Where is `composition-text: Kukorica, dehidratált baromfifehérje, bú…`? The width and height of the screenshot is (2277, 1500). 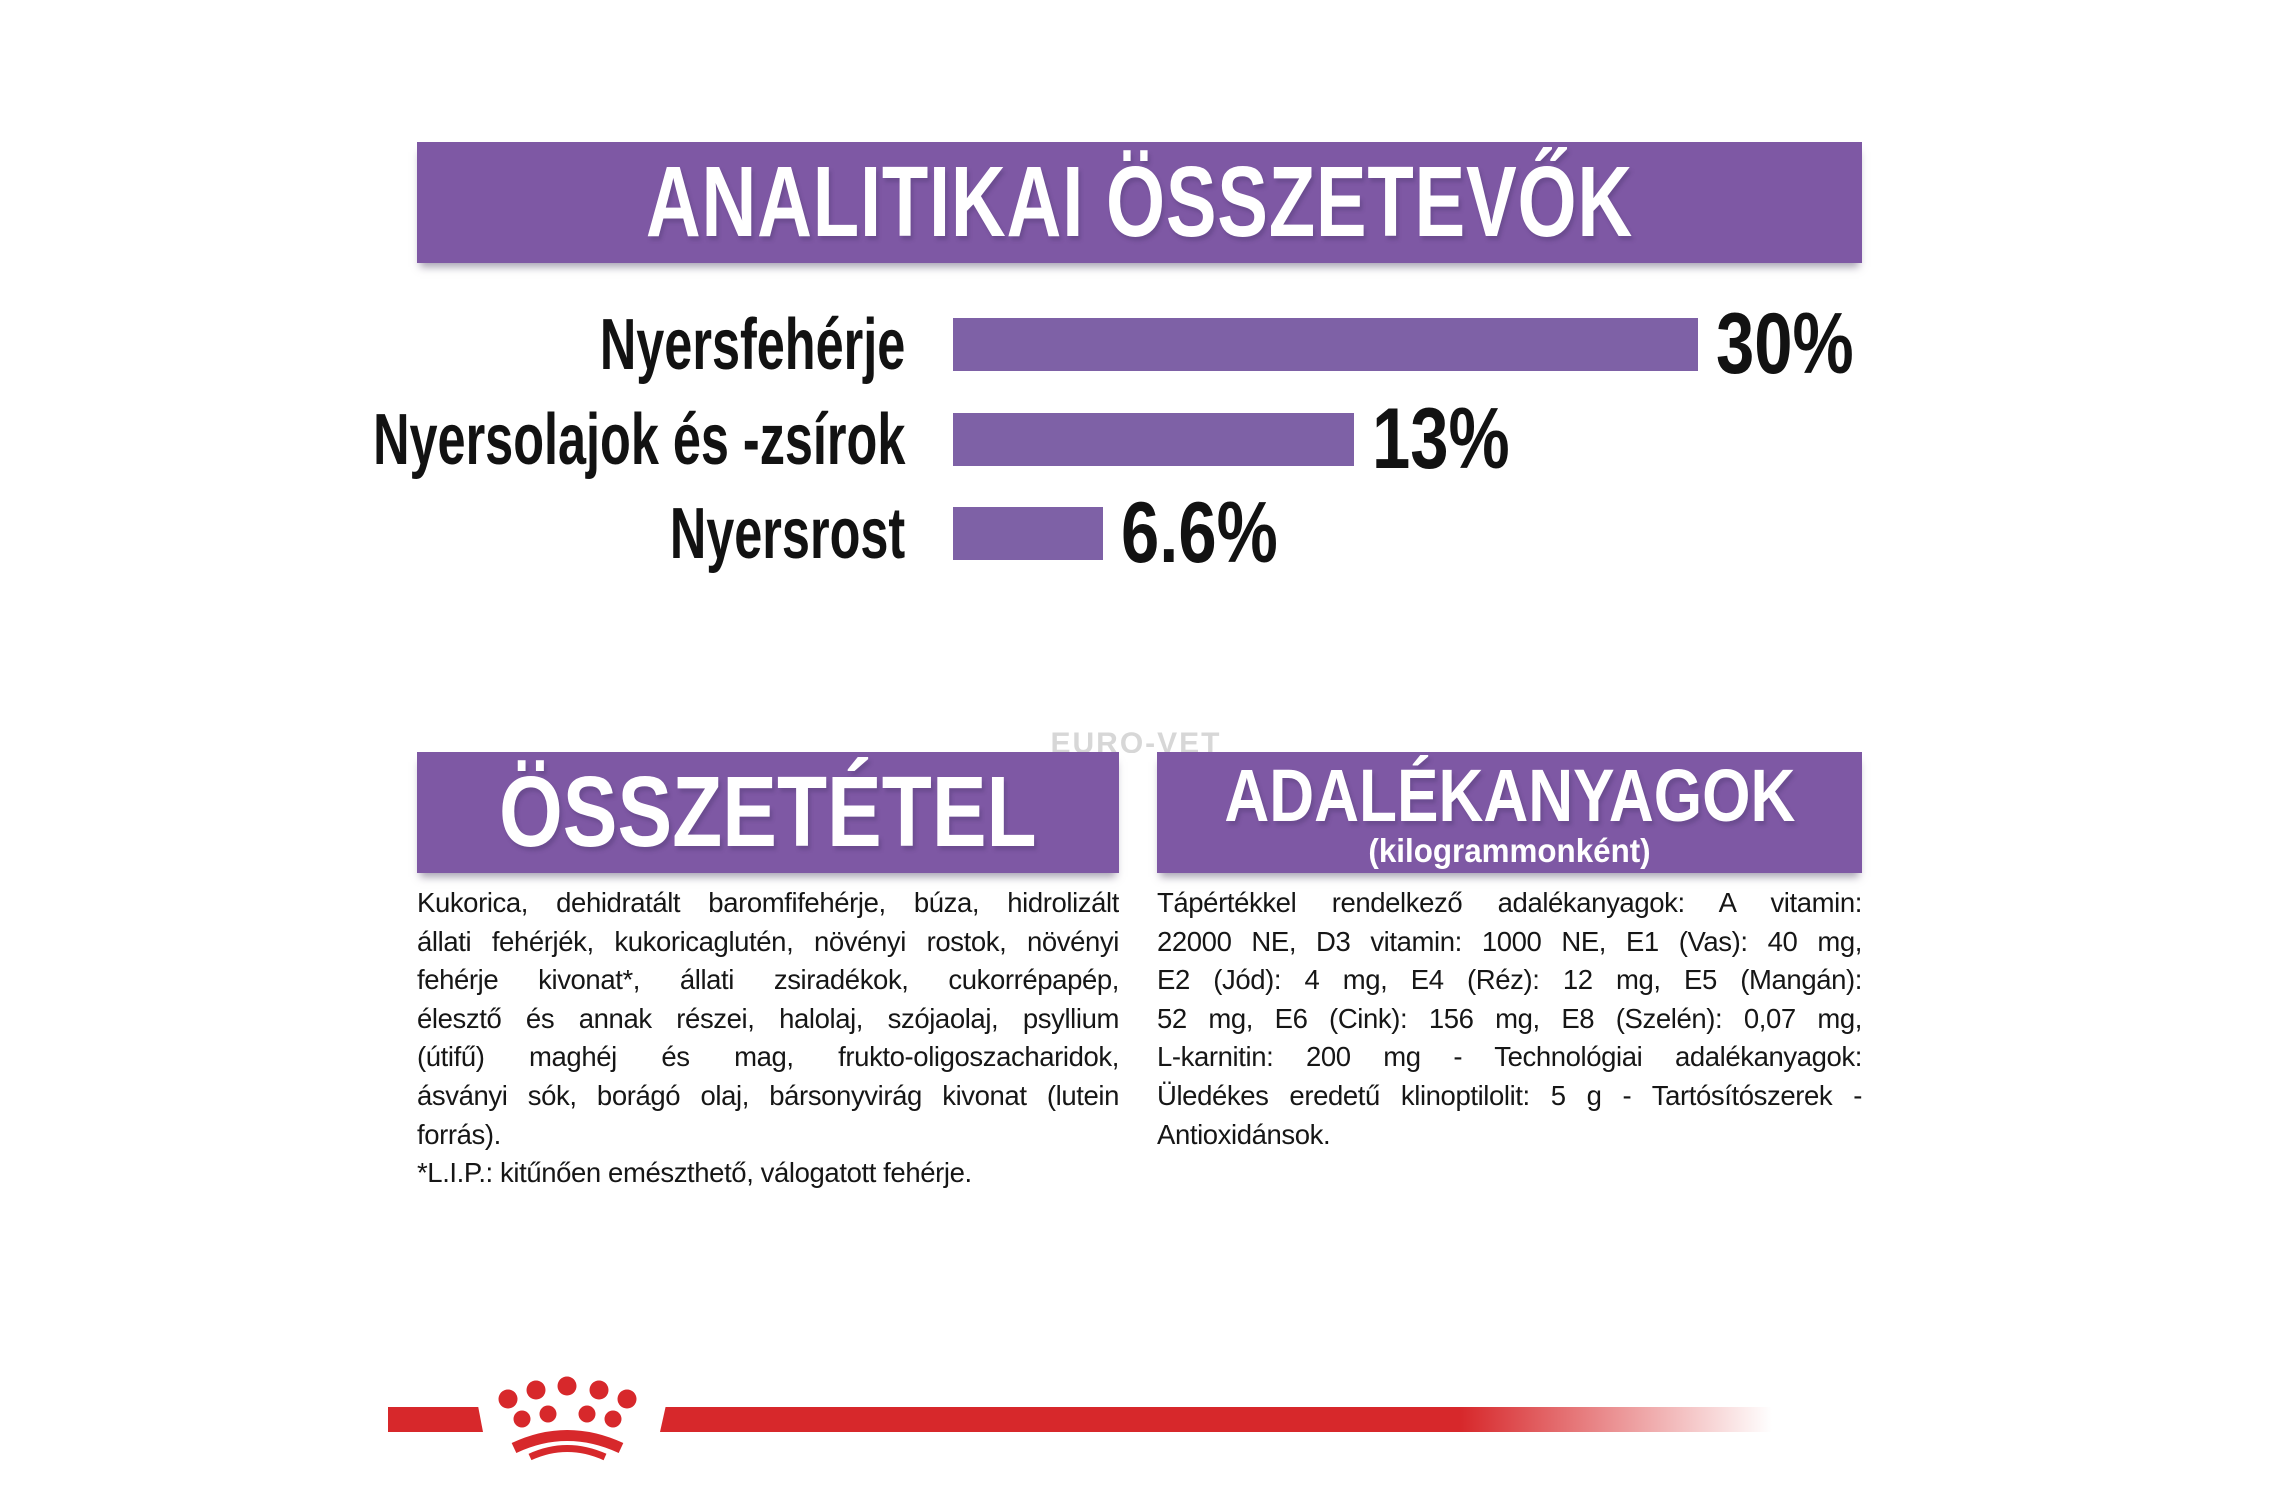
composition-text: Kukorica, dehidratált baromfifehérje, bú… is located at coordinates (768, 1038).